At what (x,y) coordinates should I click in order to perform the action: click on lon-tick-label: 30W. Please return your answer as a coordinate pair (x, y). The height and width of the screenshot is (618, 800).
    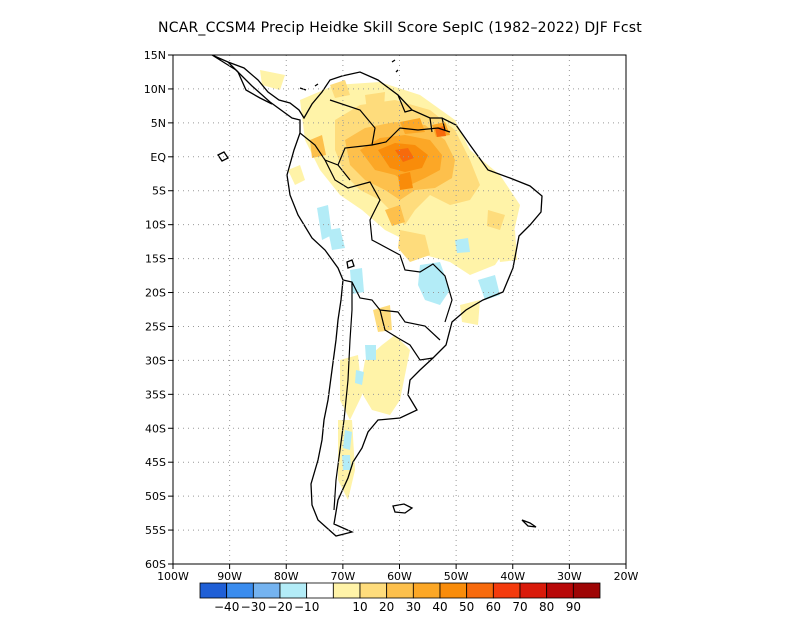
    Looking at the image, I should click on (569, 576).